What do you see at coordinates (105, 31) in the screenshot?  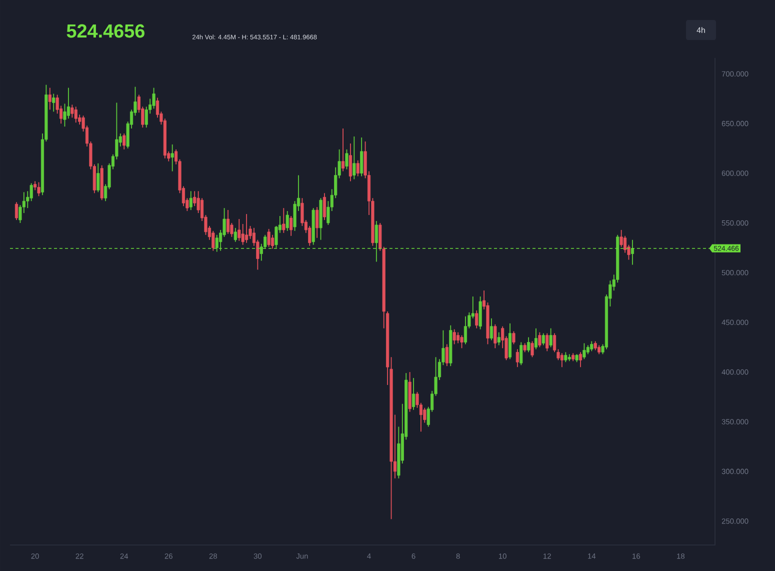 I see `chart-title: 524.4656` at bounding box center [105, 31].